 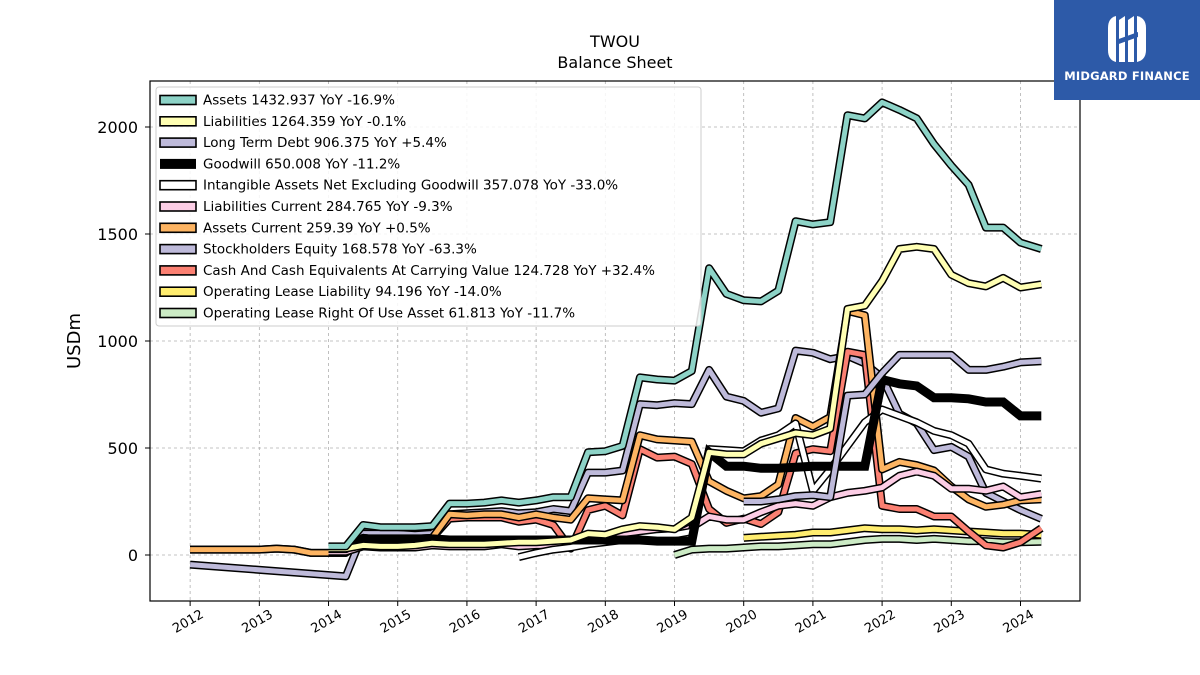 I want to click on brand-logo: MIDGARD FINANCE, so click(x=1127, y=50).